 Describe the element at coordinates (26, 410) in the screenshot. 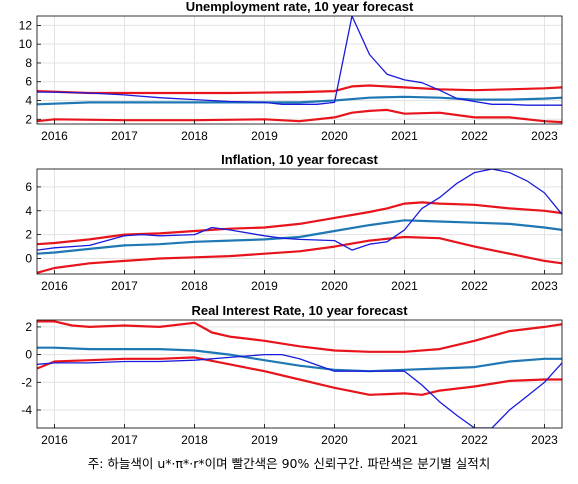

I see `y-tick-label: -4` at that location.